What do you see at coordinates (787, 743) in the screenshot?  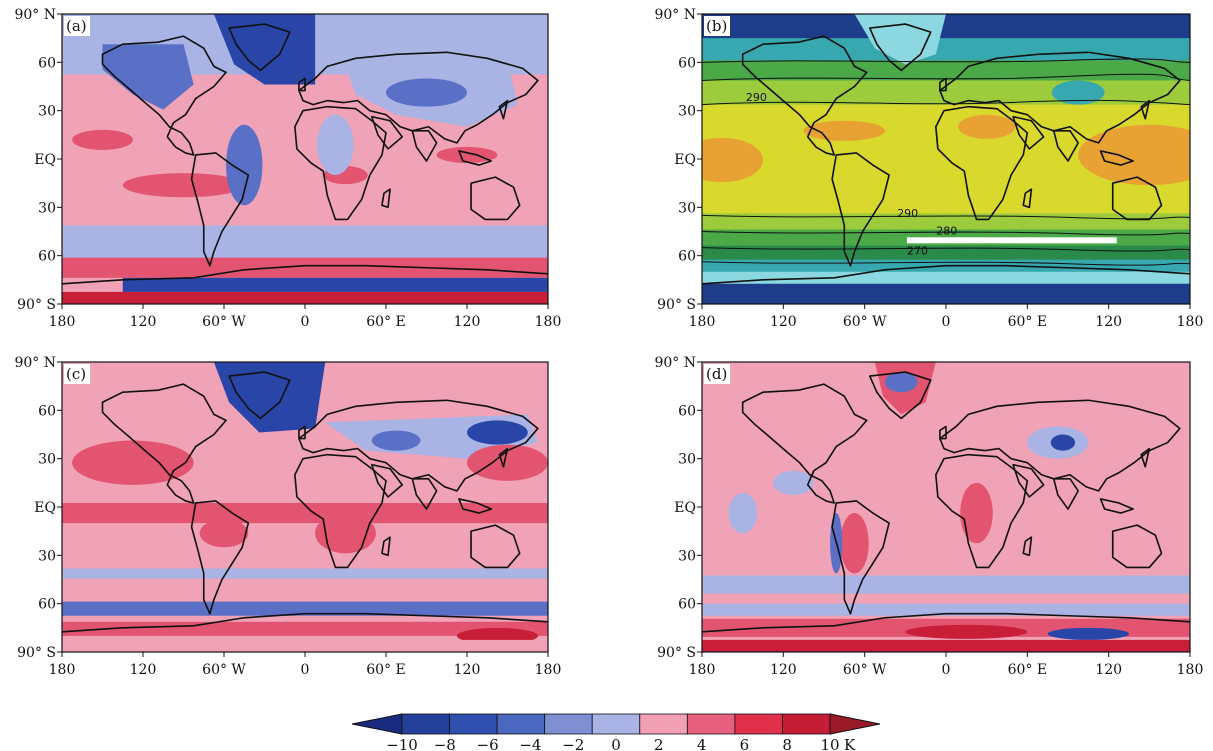 I see `colorbar-tick-label: 8` at bounding box center [787, 743].